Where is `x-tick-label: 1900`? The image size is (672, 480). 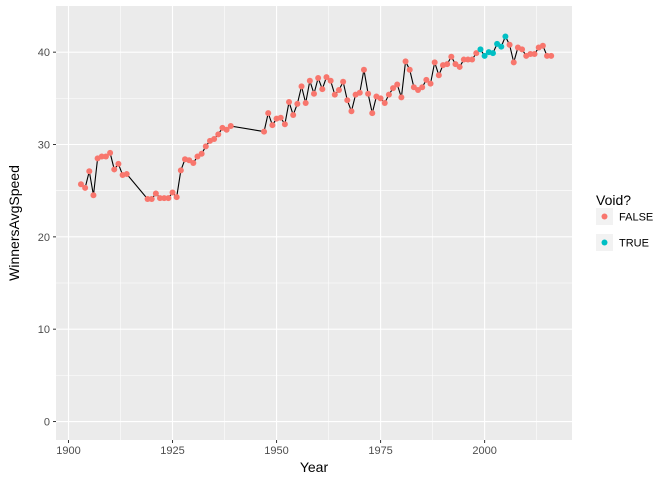
x-tick-label: 1900 is located at coordinates (68, 451).